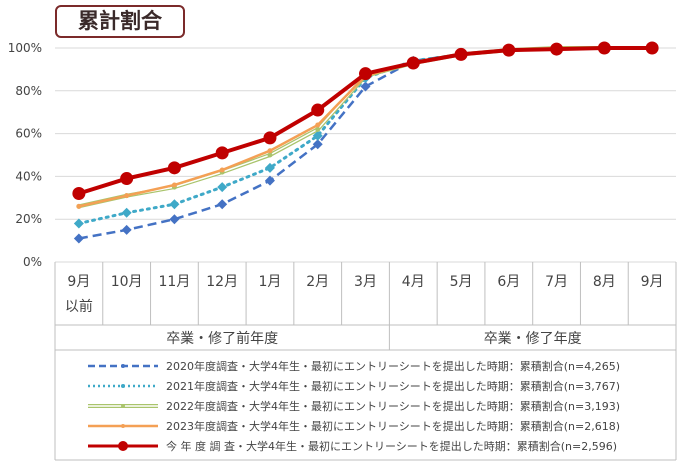  I want to click on x-tick-label: 5月, so click(461, 282).